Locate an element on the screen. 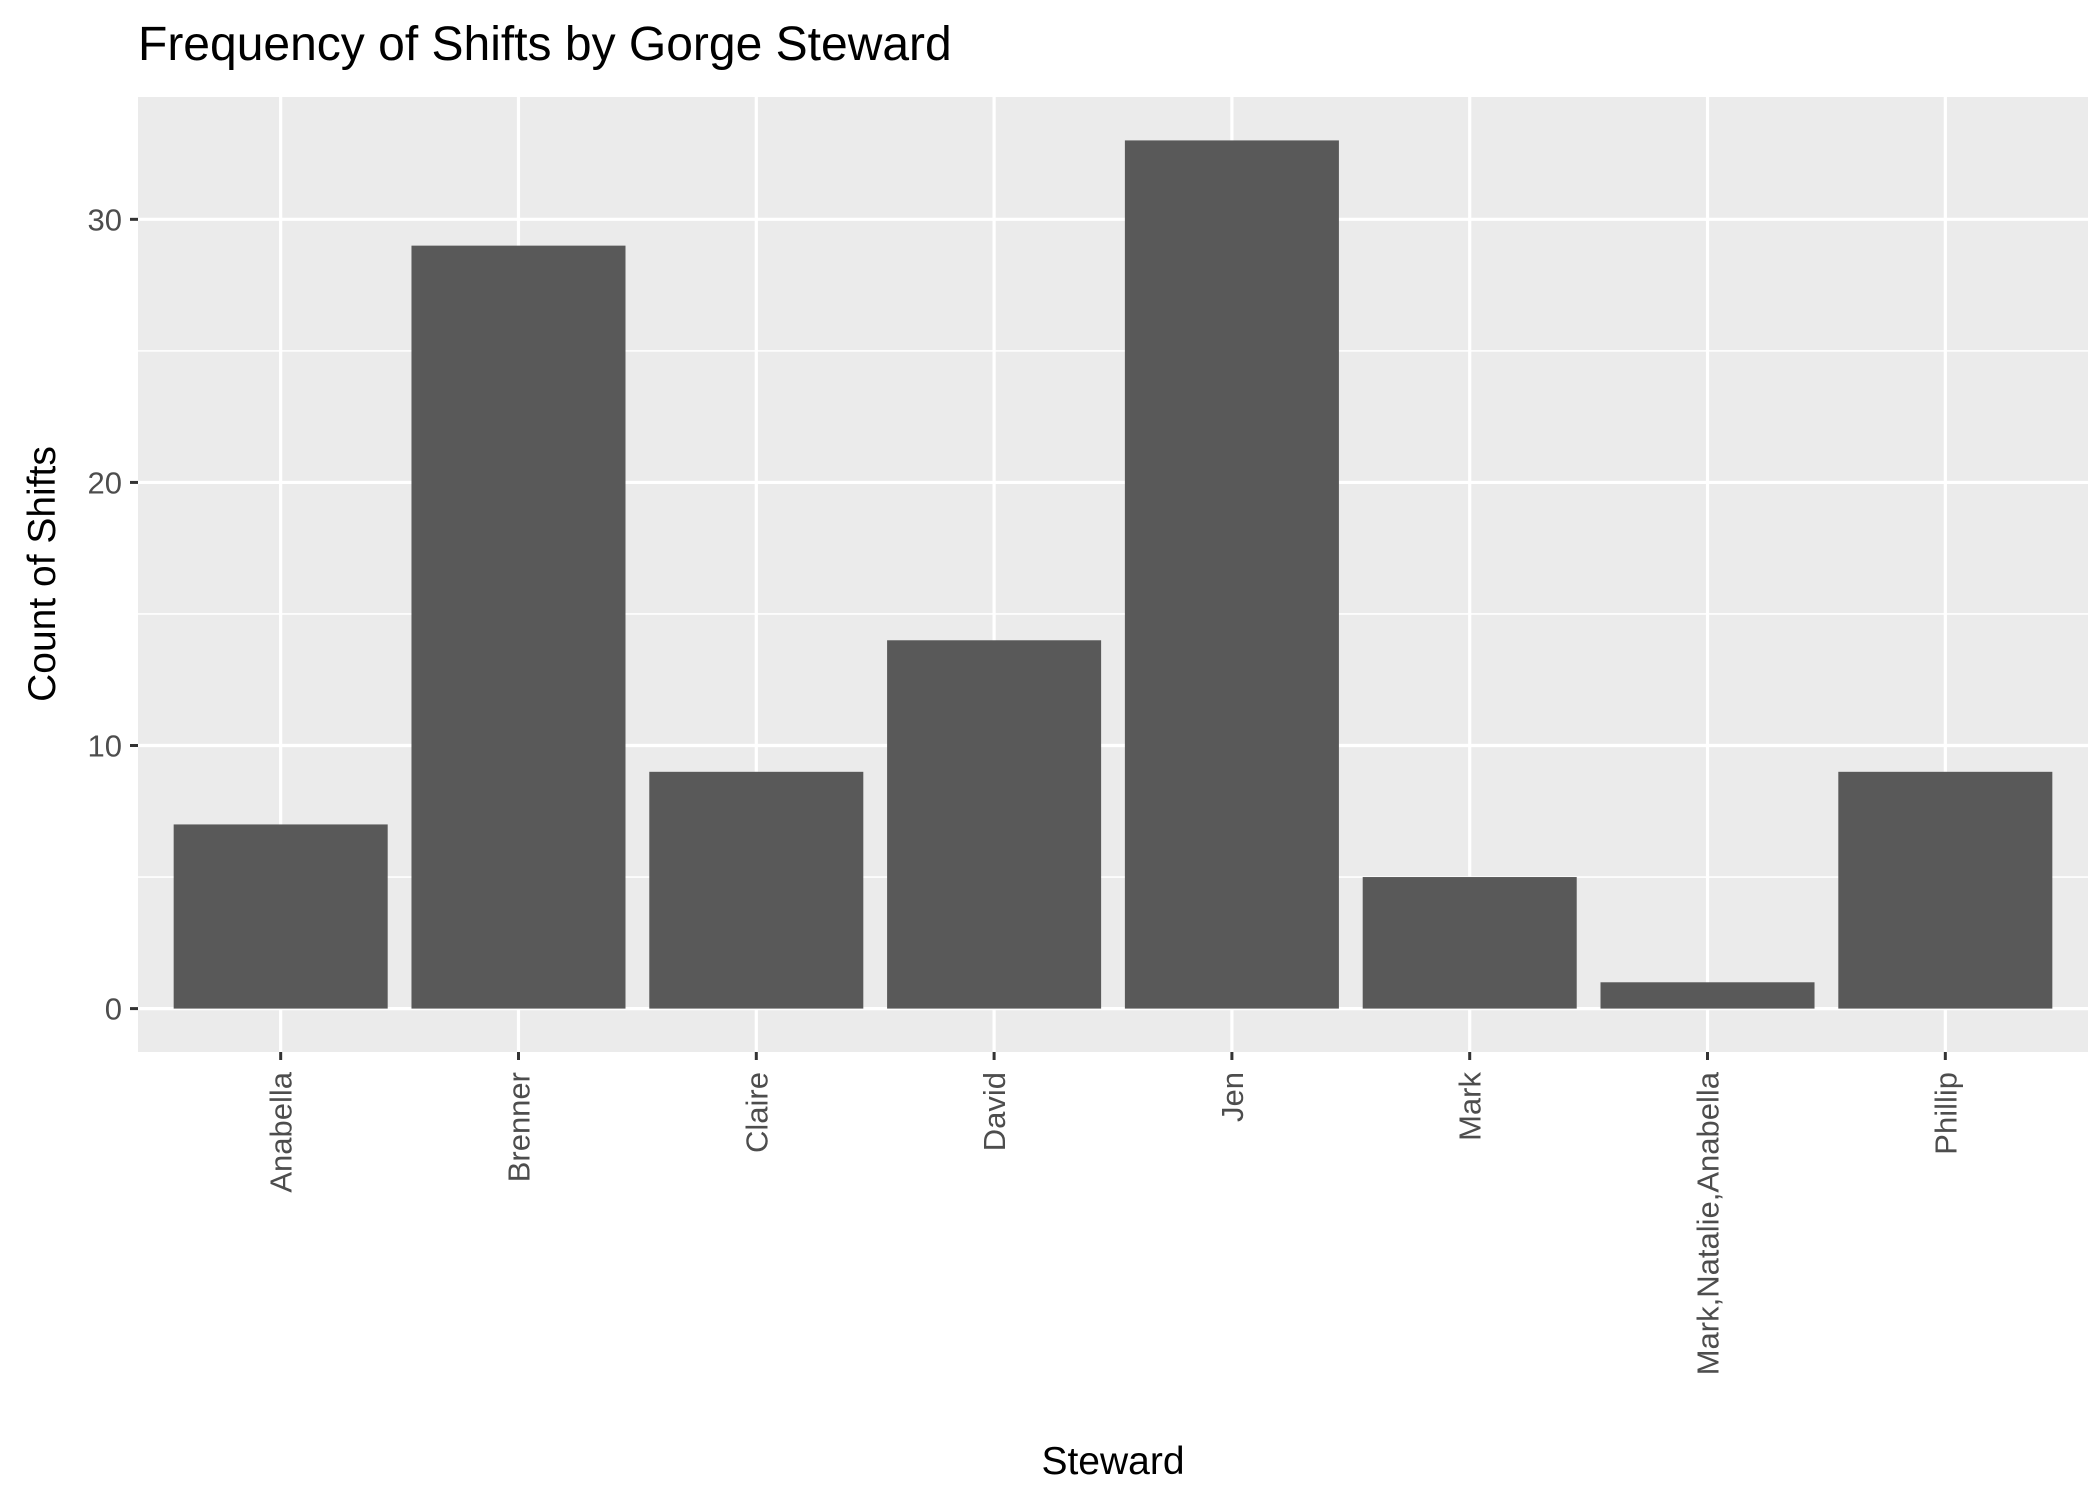 Image resolution: width=2100 pixels, height=1500 pixels. y-tick-label: 30 is located at coordinates (105, 219).